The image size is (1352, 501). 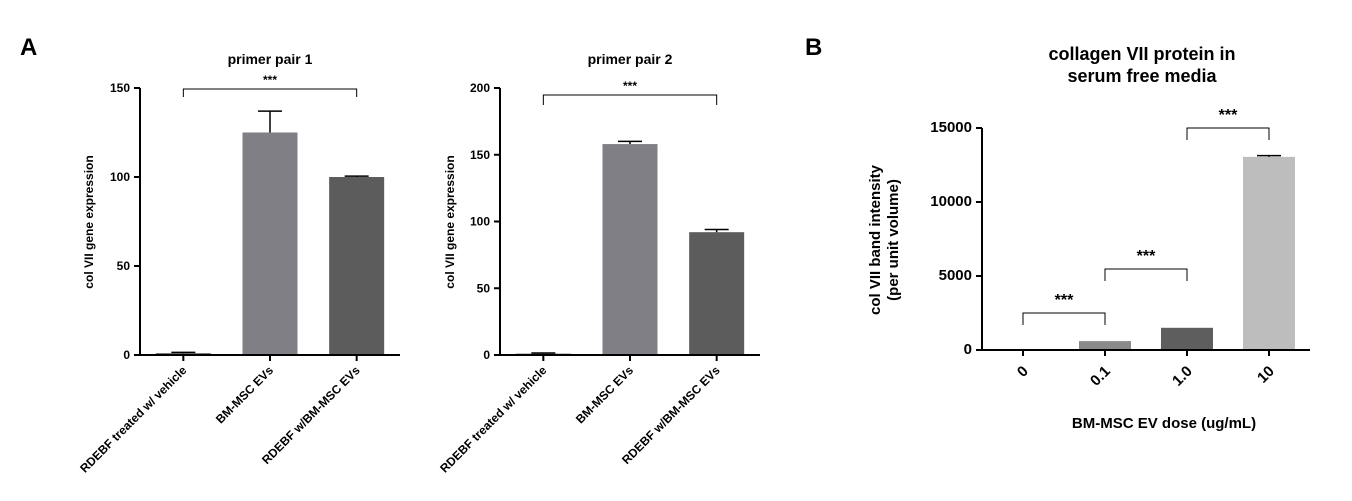 What do you see at coordinates (1164, 423) in the screenshot?
I see `x-axis-label: BM-MSC EV dose (ug/mL)` at bounding box center [1164, 423].